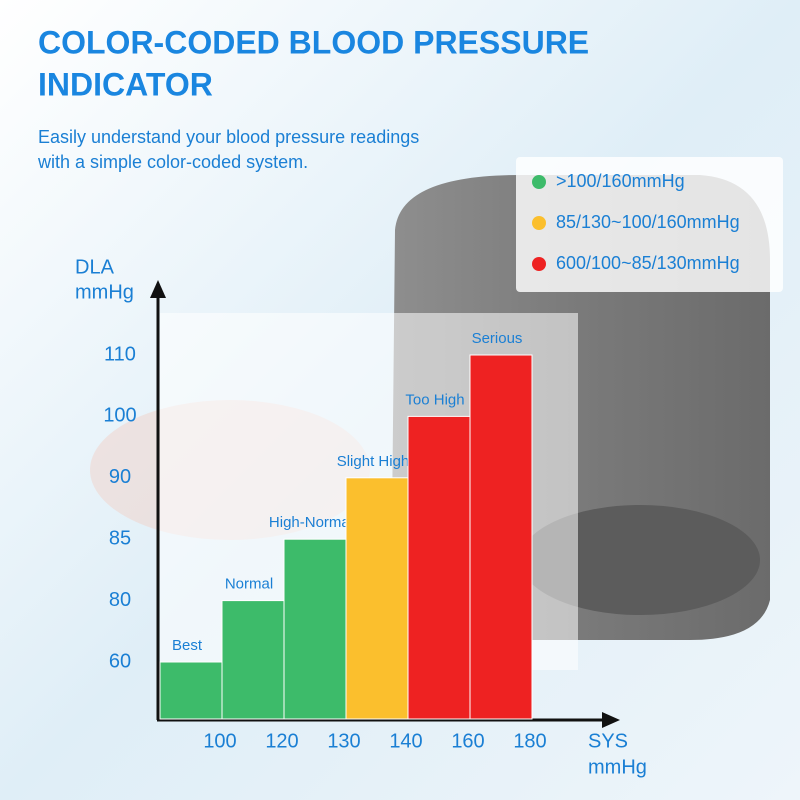  Describe the element at coordinates (104, 292) in the screenshot. I see `y-axis-label: mmHg` at that location.